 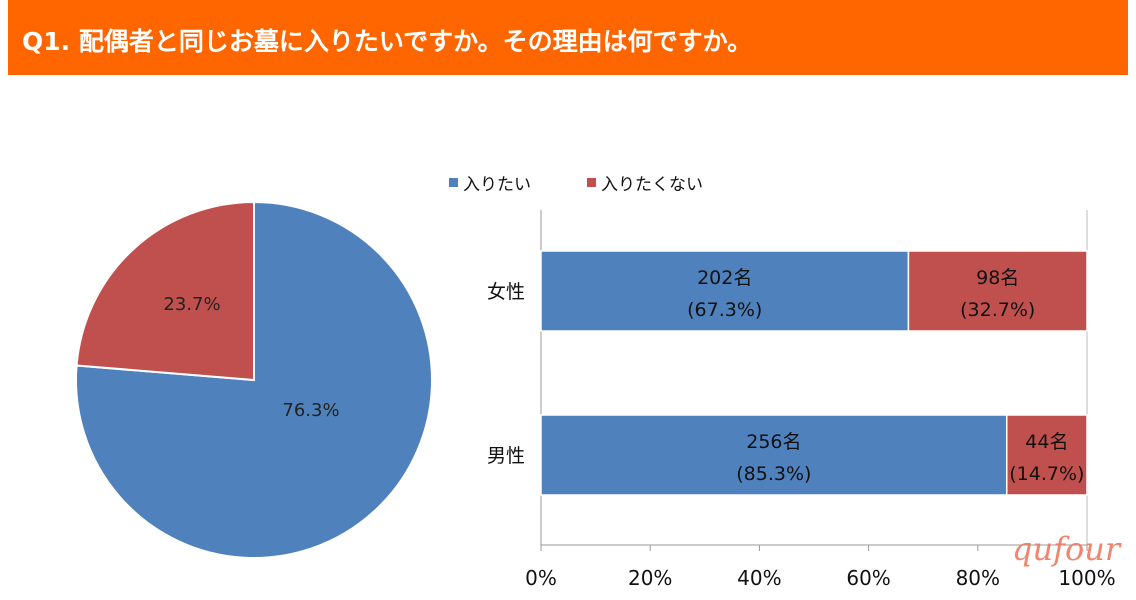 I want to click on pie-label: 23.7%, so click(x=191, y=304).